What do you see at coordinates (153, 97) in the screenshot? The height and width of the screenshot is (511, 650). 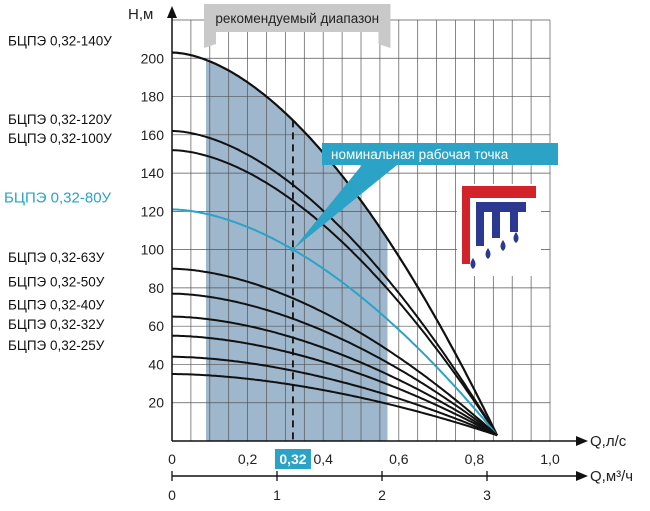 I see `y-tick-label: 180` at bounding box center [153, 97].